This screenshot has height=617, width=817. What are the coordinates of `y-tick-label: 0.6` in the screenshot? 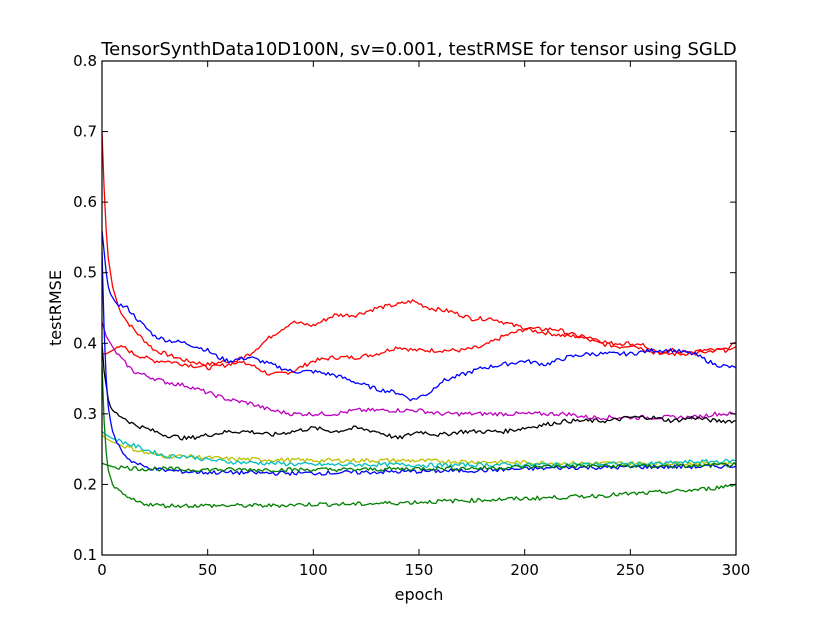 It's located at (85, 202).